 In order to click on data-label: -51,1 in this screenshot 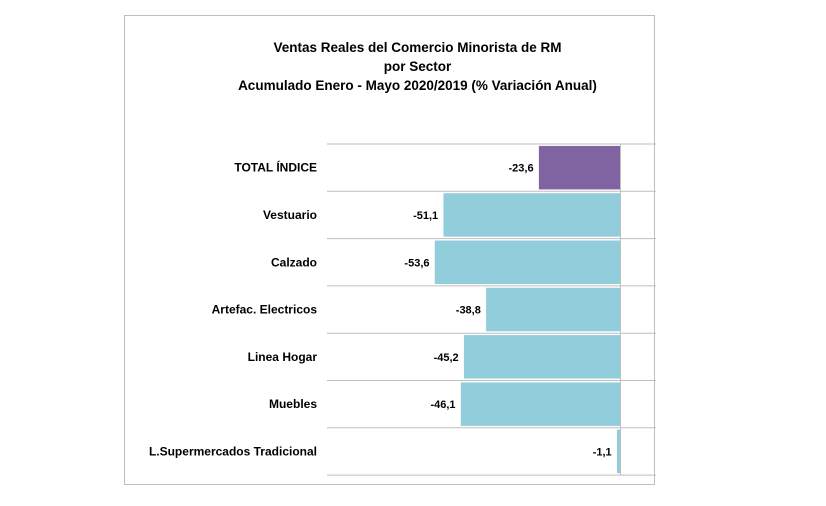, I will do `click(425, 216)`.